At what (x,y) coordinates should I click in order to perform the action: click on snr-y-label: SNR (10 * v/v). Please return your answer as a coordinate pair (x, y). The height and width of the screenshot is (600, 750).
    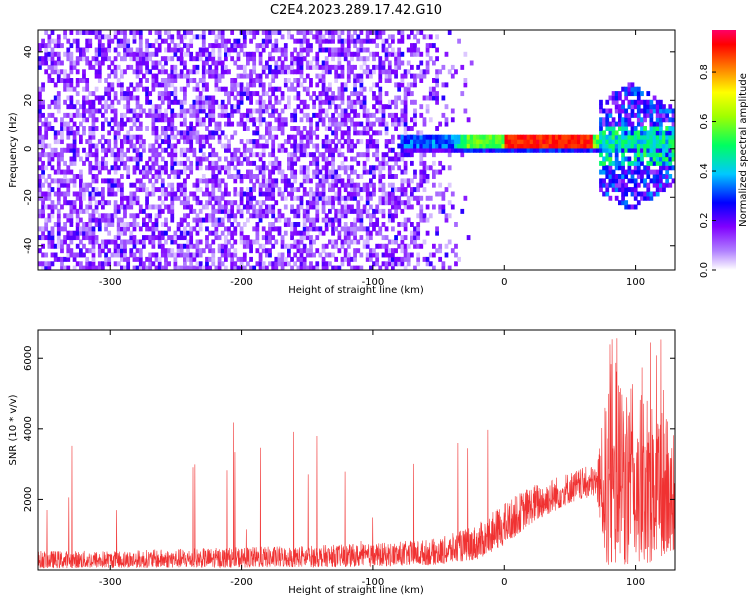
    Looking at the image, I should click on (13, 429).